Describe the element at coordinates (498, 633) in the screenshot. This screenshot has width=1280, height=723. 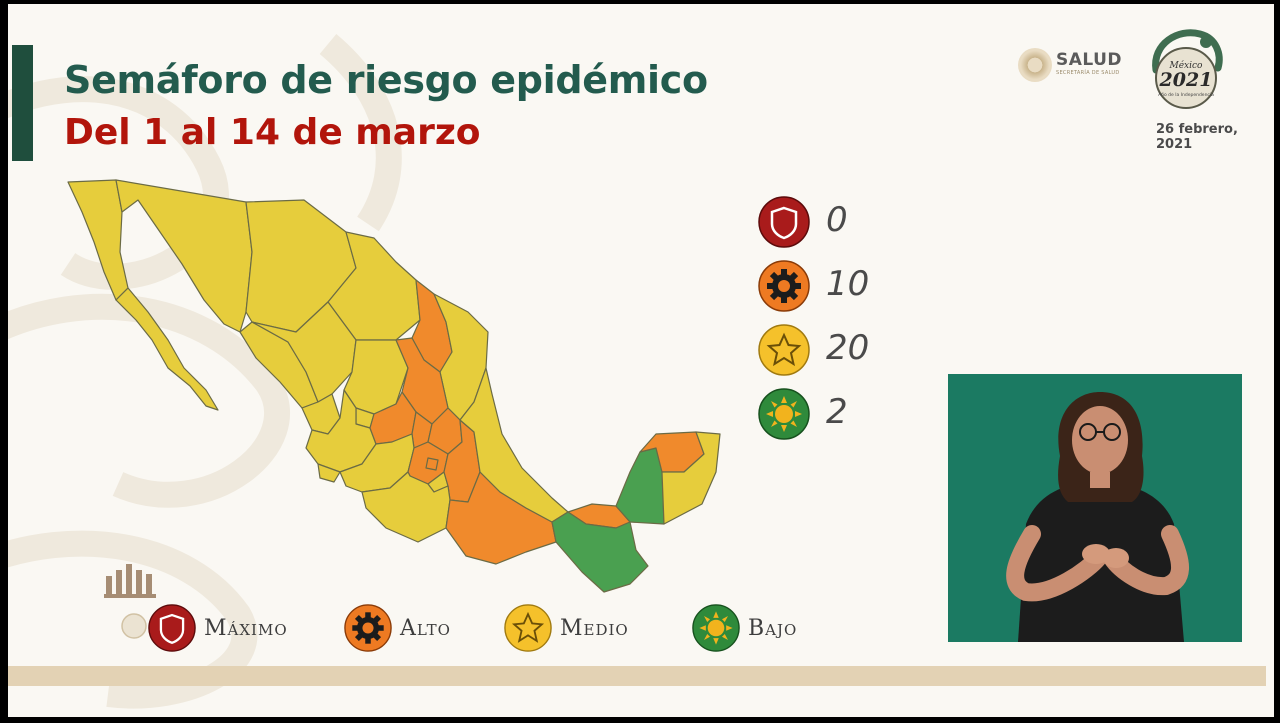
I see `map-legend: Máximo Alto` at that location.